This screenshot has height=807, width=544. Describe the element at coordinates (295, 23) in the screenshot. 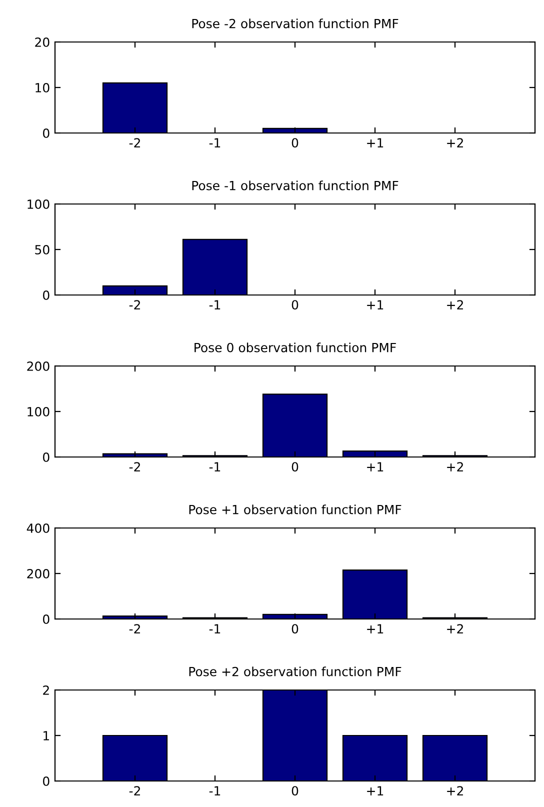

I see `chart-title: Pose -2 observation function PMF` at that location.